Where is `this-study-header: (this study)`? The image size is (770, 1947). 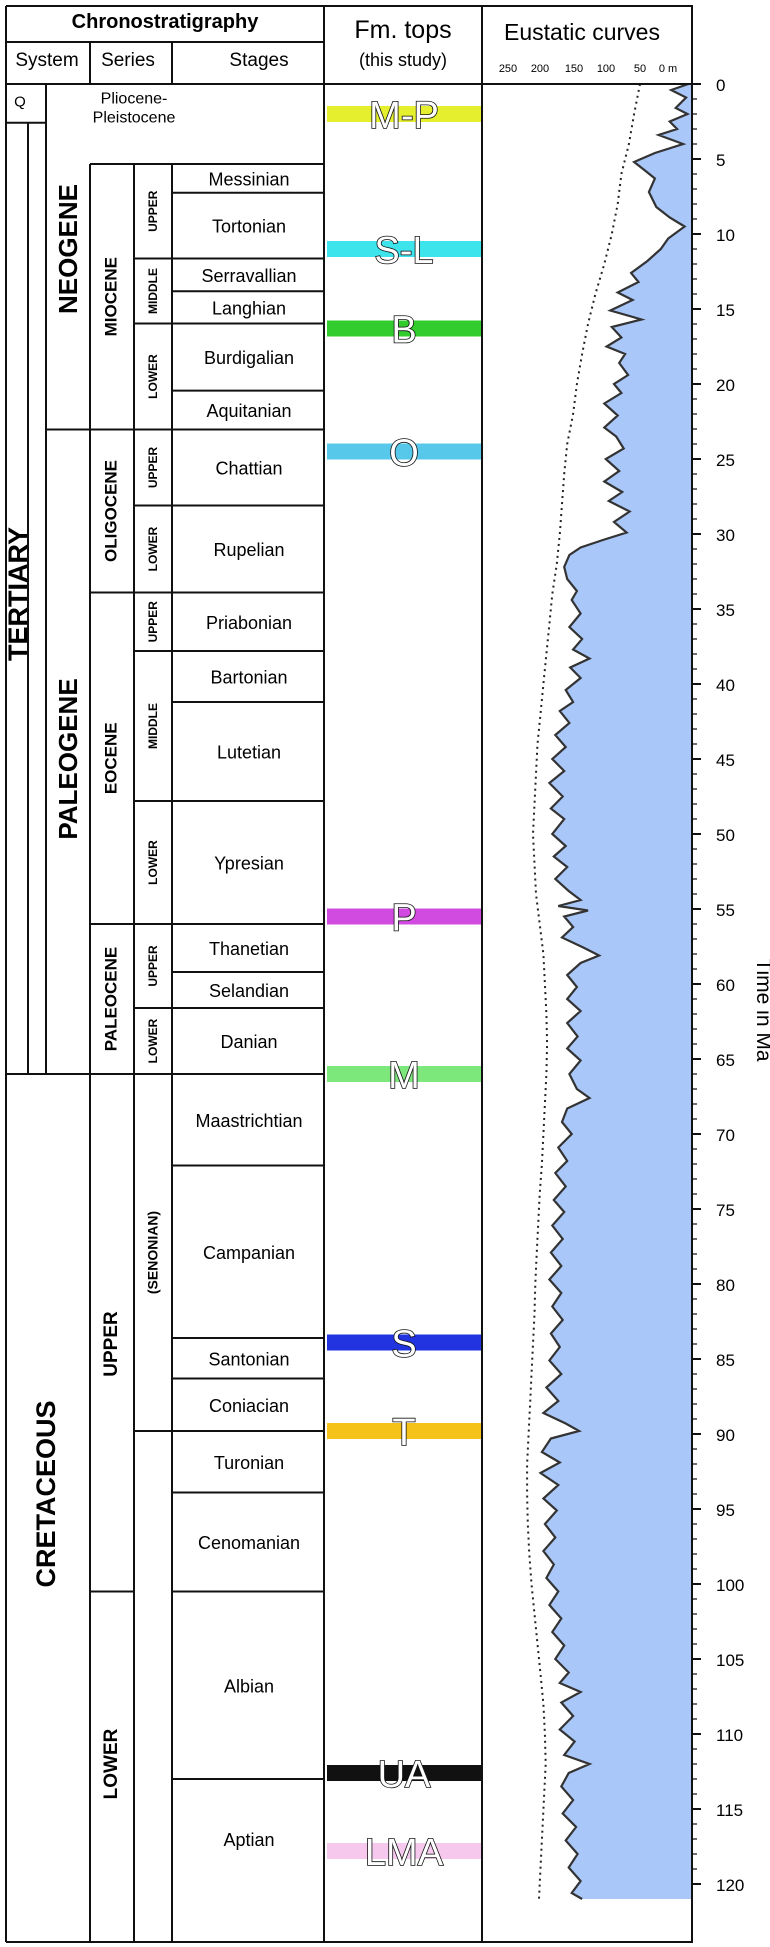
this-study-header: (this study) is located at coordinates (403, 60).